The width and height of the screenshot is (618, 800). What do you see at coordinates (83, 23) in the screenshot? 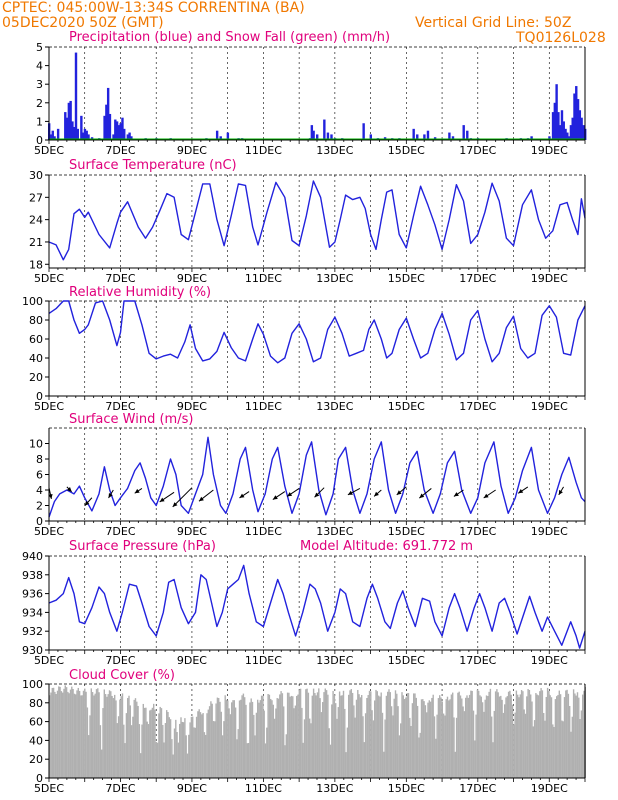
I see `header-run-time: 05DEC2020 50Z (GMT)` at bounding box center [83, 23].